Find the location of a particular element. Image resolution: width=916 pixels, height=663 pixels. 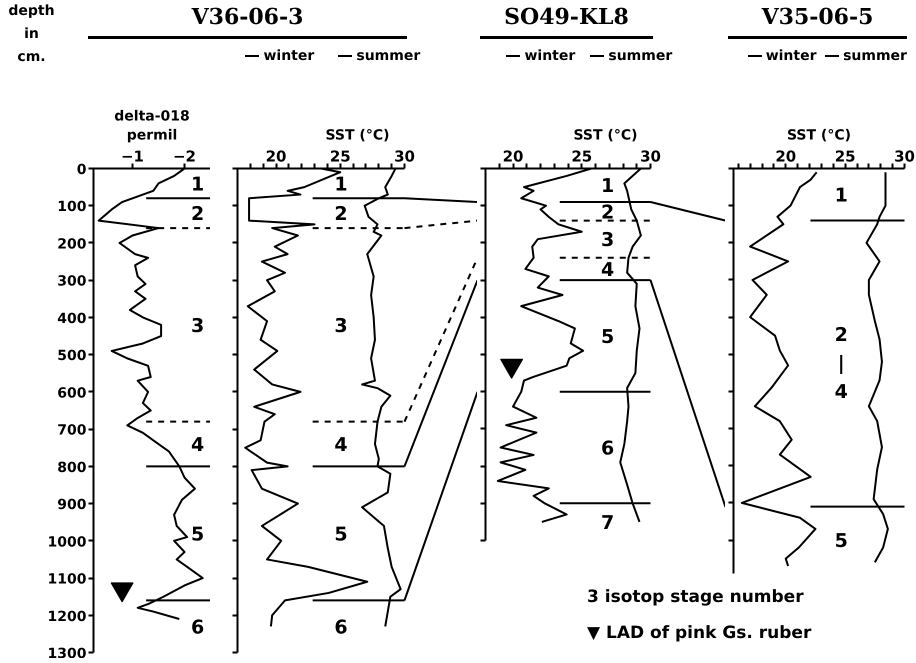

chart-title: SO49-KL8 is located at coordinates (566, 19).